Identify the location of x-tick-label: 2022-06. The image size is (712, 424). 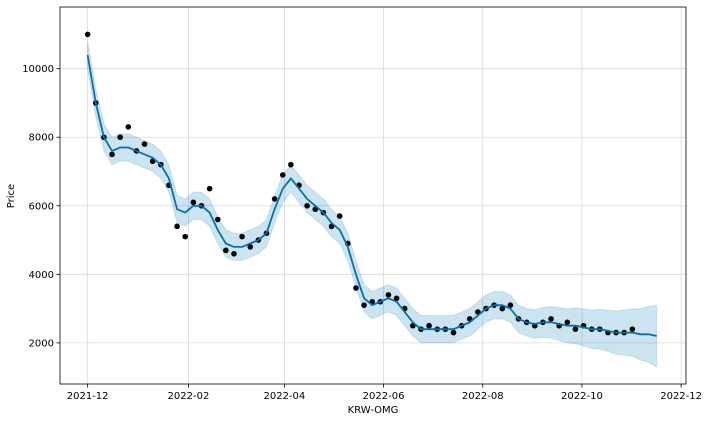
(384, 396).